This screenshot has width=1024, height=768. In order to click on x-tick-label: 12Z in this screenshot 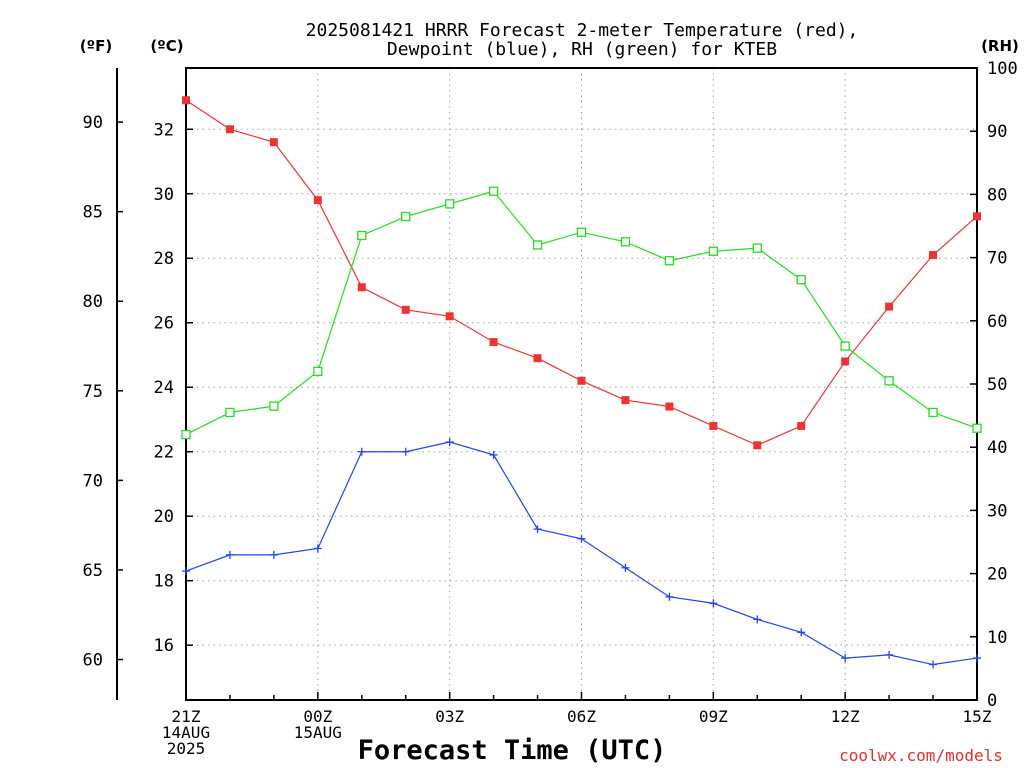, I will do `click(845, 716)`.